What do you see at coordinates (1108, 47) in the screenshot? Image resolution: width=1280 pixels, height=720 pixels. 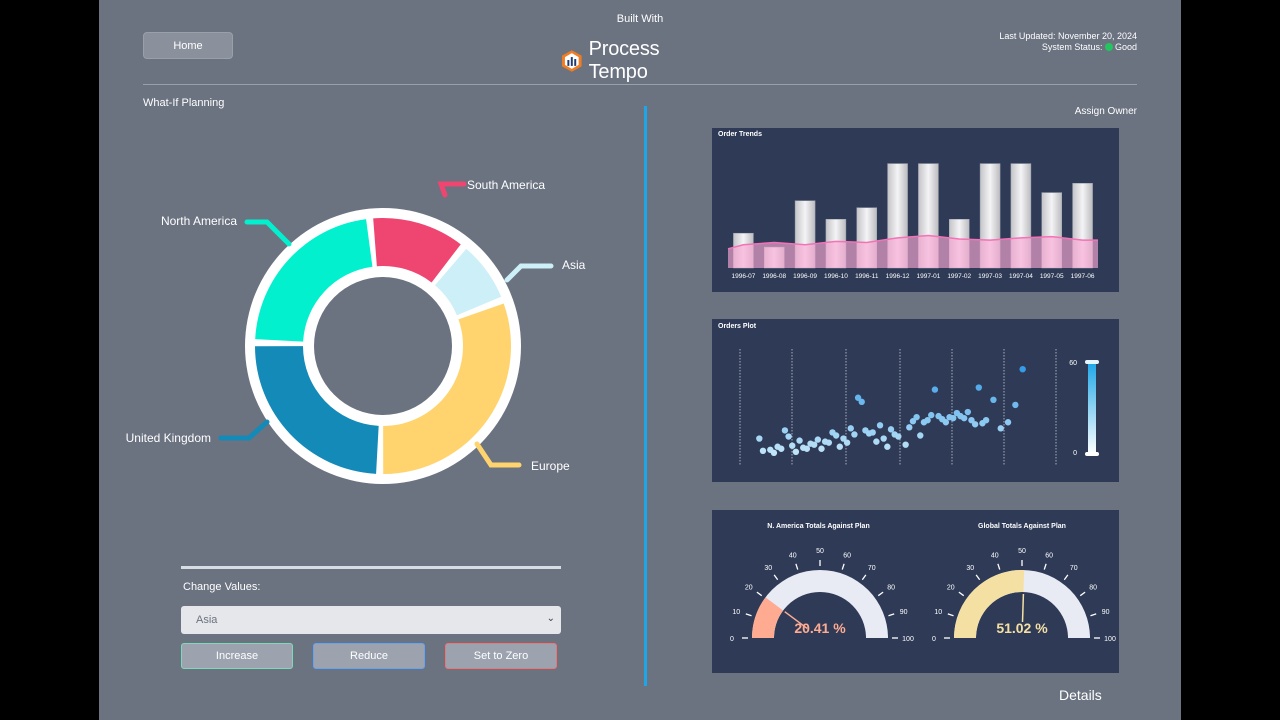 I see `status-ok-icon` at bounding box center [1108, 47].